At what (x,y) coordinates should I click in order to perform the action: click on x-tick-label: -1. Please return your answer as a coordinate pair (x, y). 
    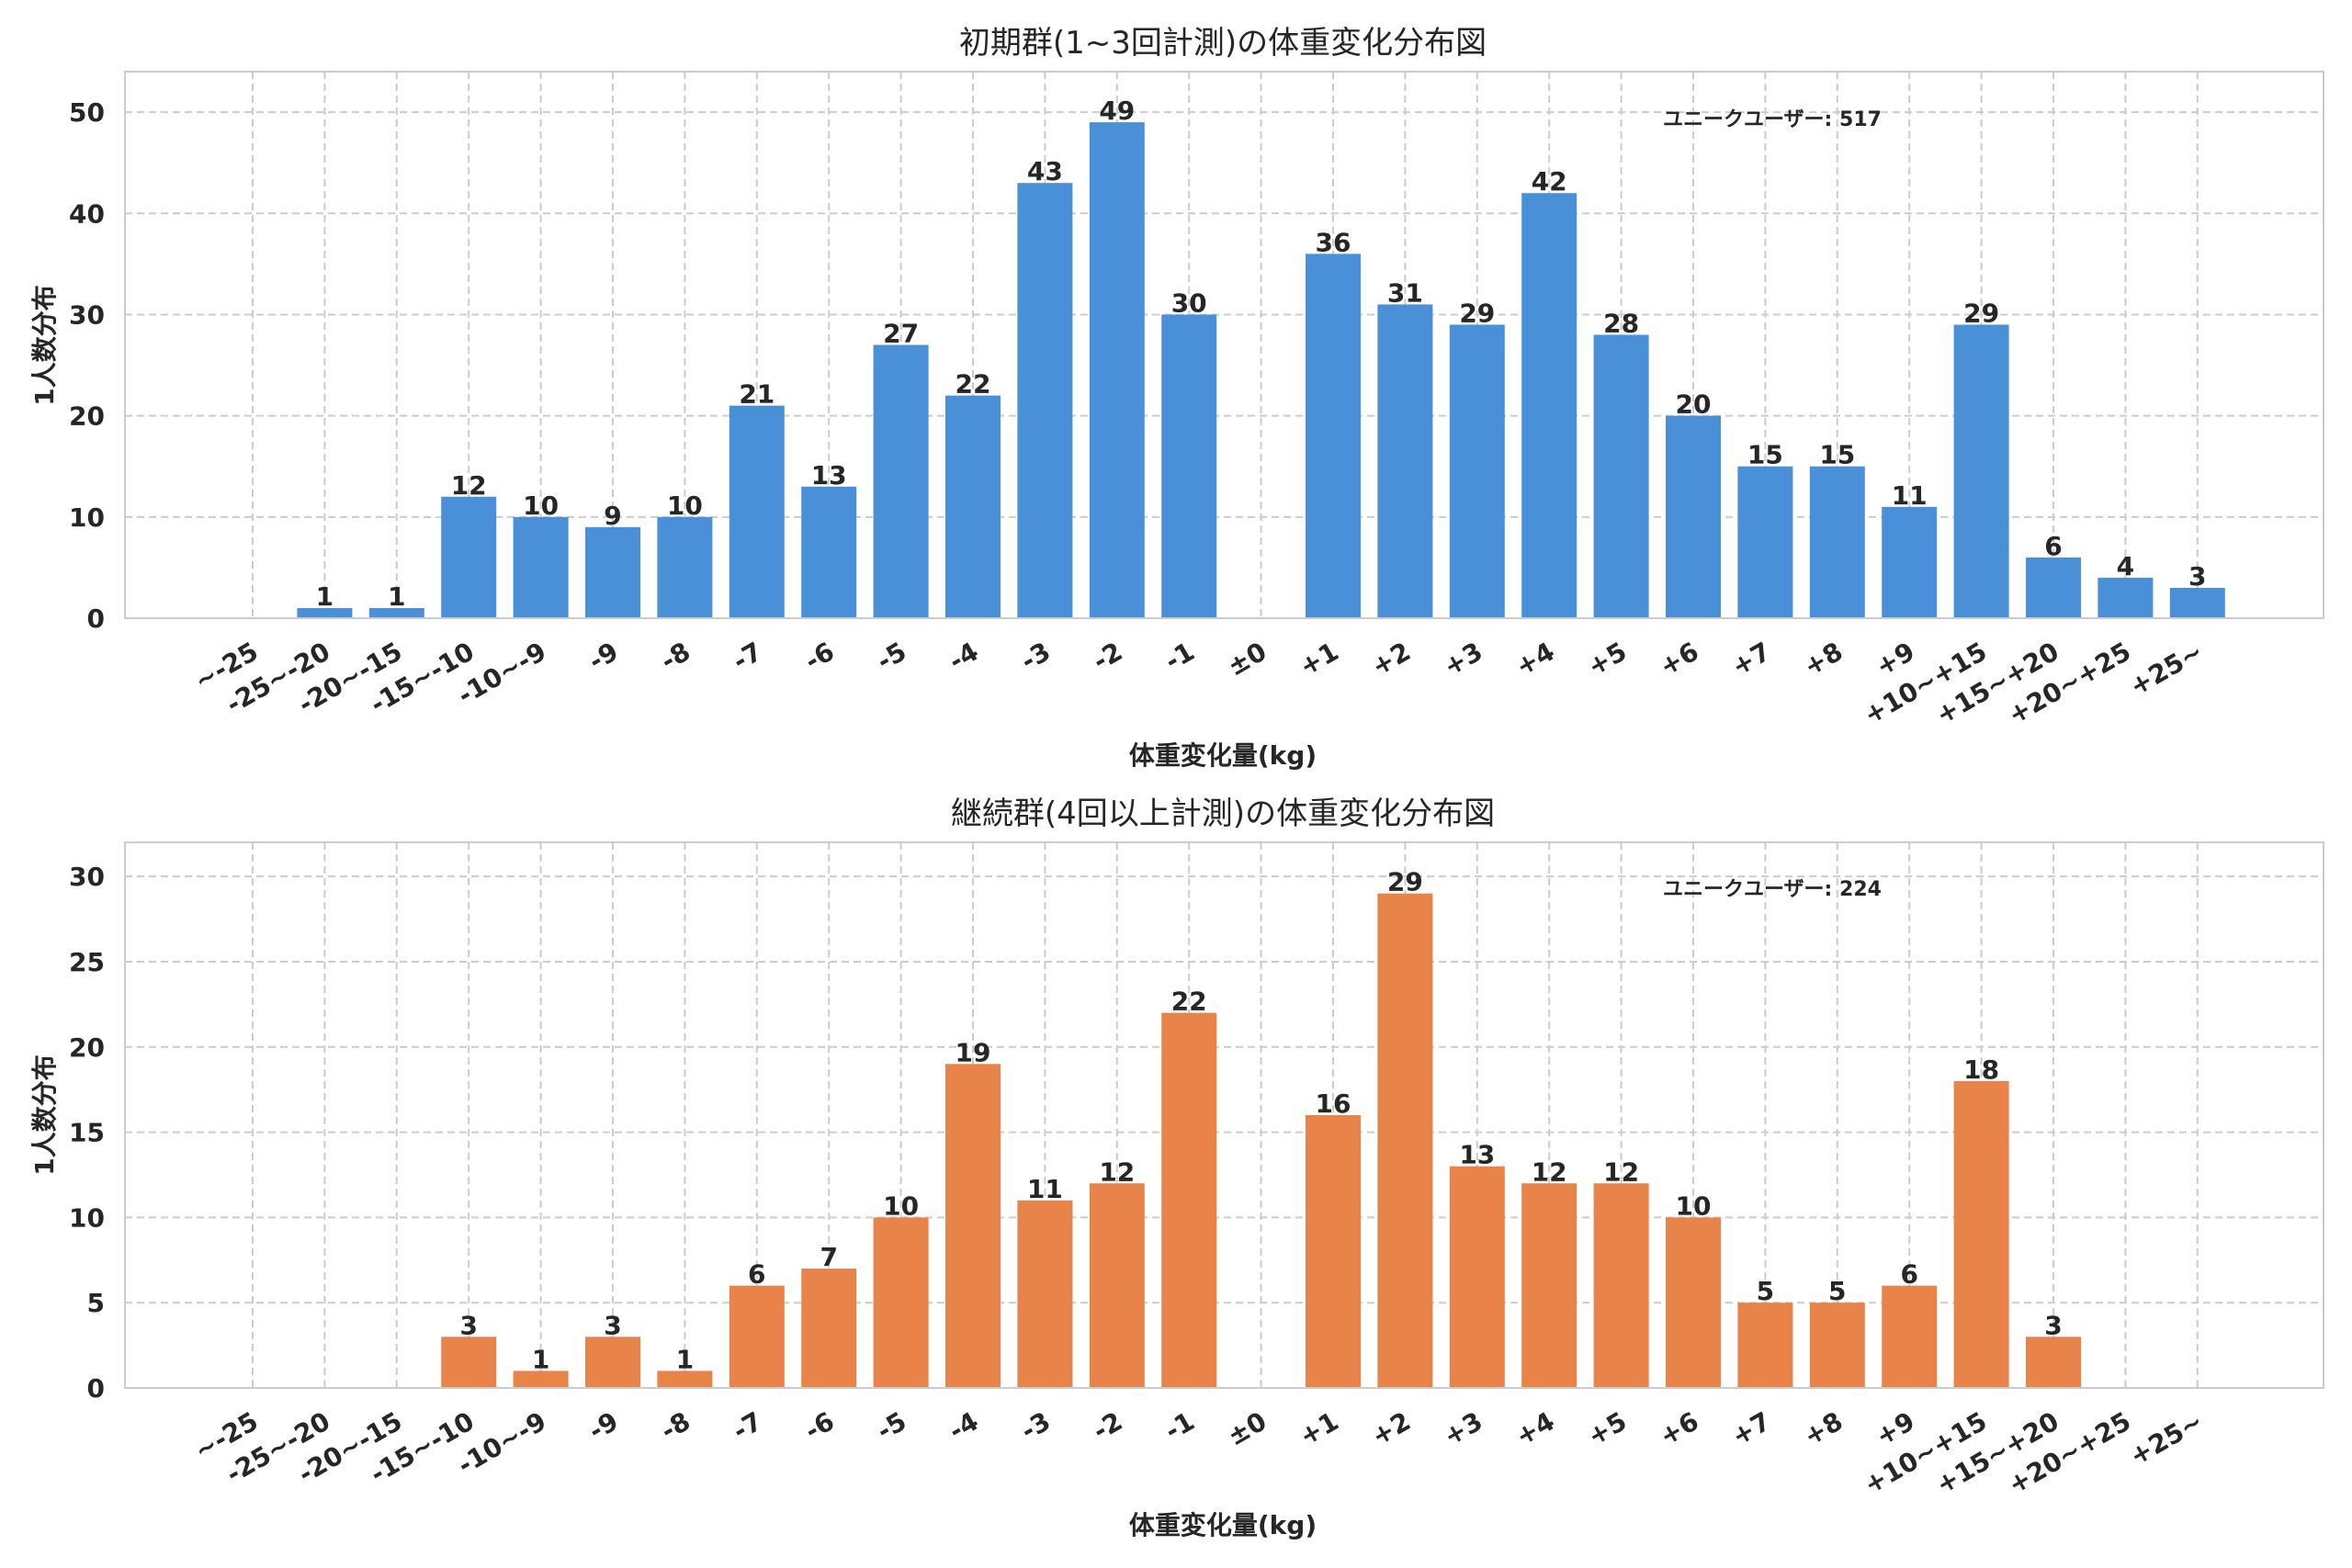
    Looking at the image, I should click on (1179, 1425).